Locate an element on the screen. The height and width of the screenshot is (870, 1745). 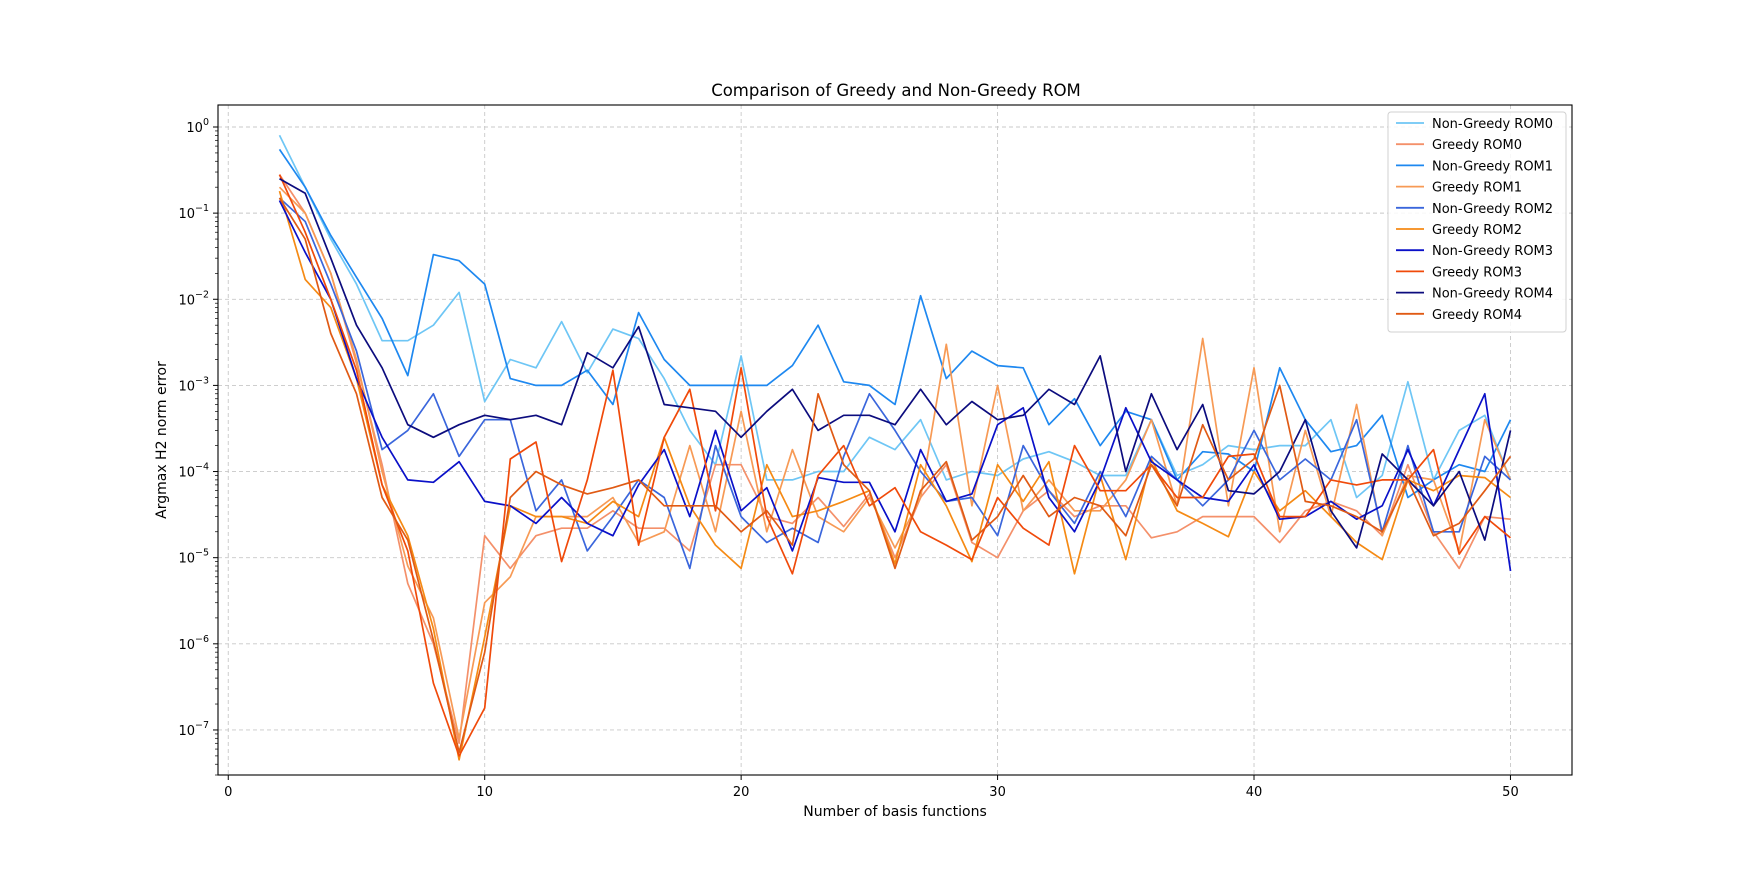
legend-box is located at coordinates (1477, 222).